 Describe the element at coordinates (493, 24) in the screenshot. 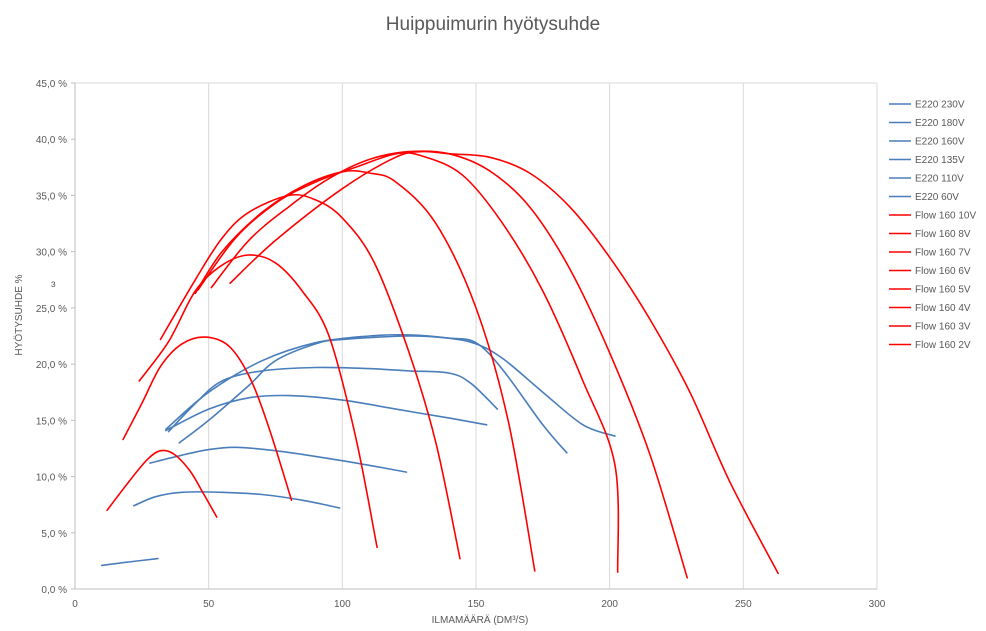

I see `chart-title: Huippuimurin hyötysuhde` at that location.